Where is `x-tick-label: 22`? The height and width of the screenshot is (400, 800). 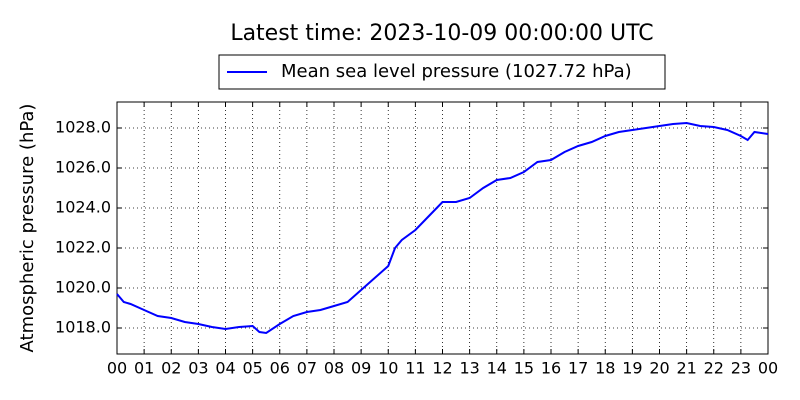 x-tick-label: 22 is located at coordinates (714, 368).